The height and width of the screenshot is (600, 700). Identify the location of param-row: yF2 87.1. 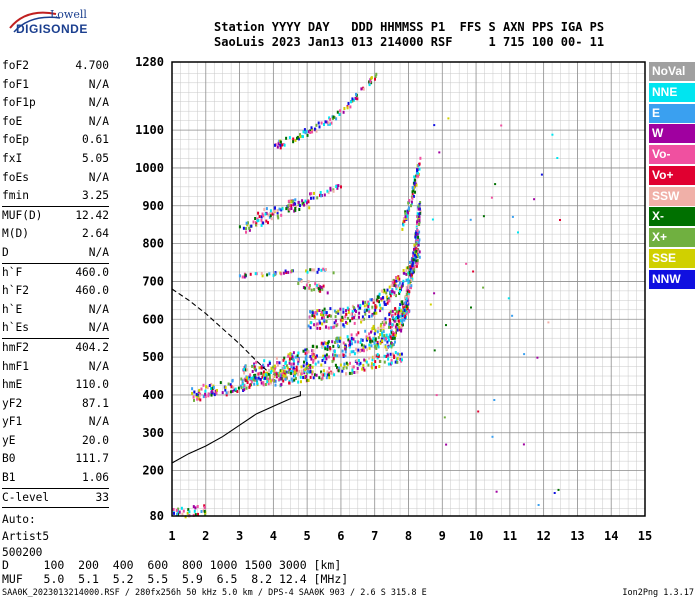
(55, 404).